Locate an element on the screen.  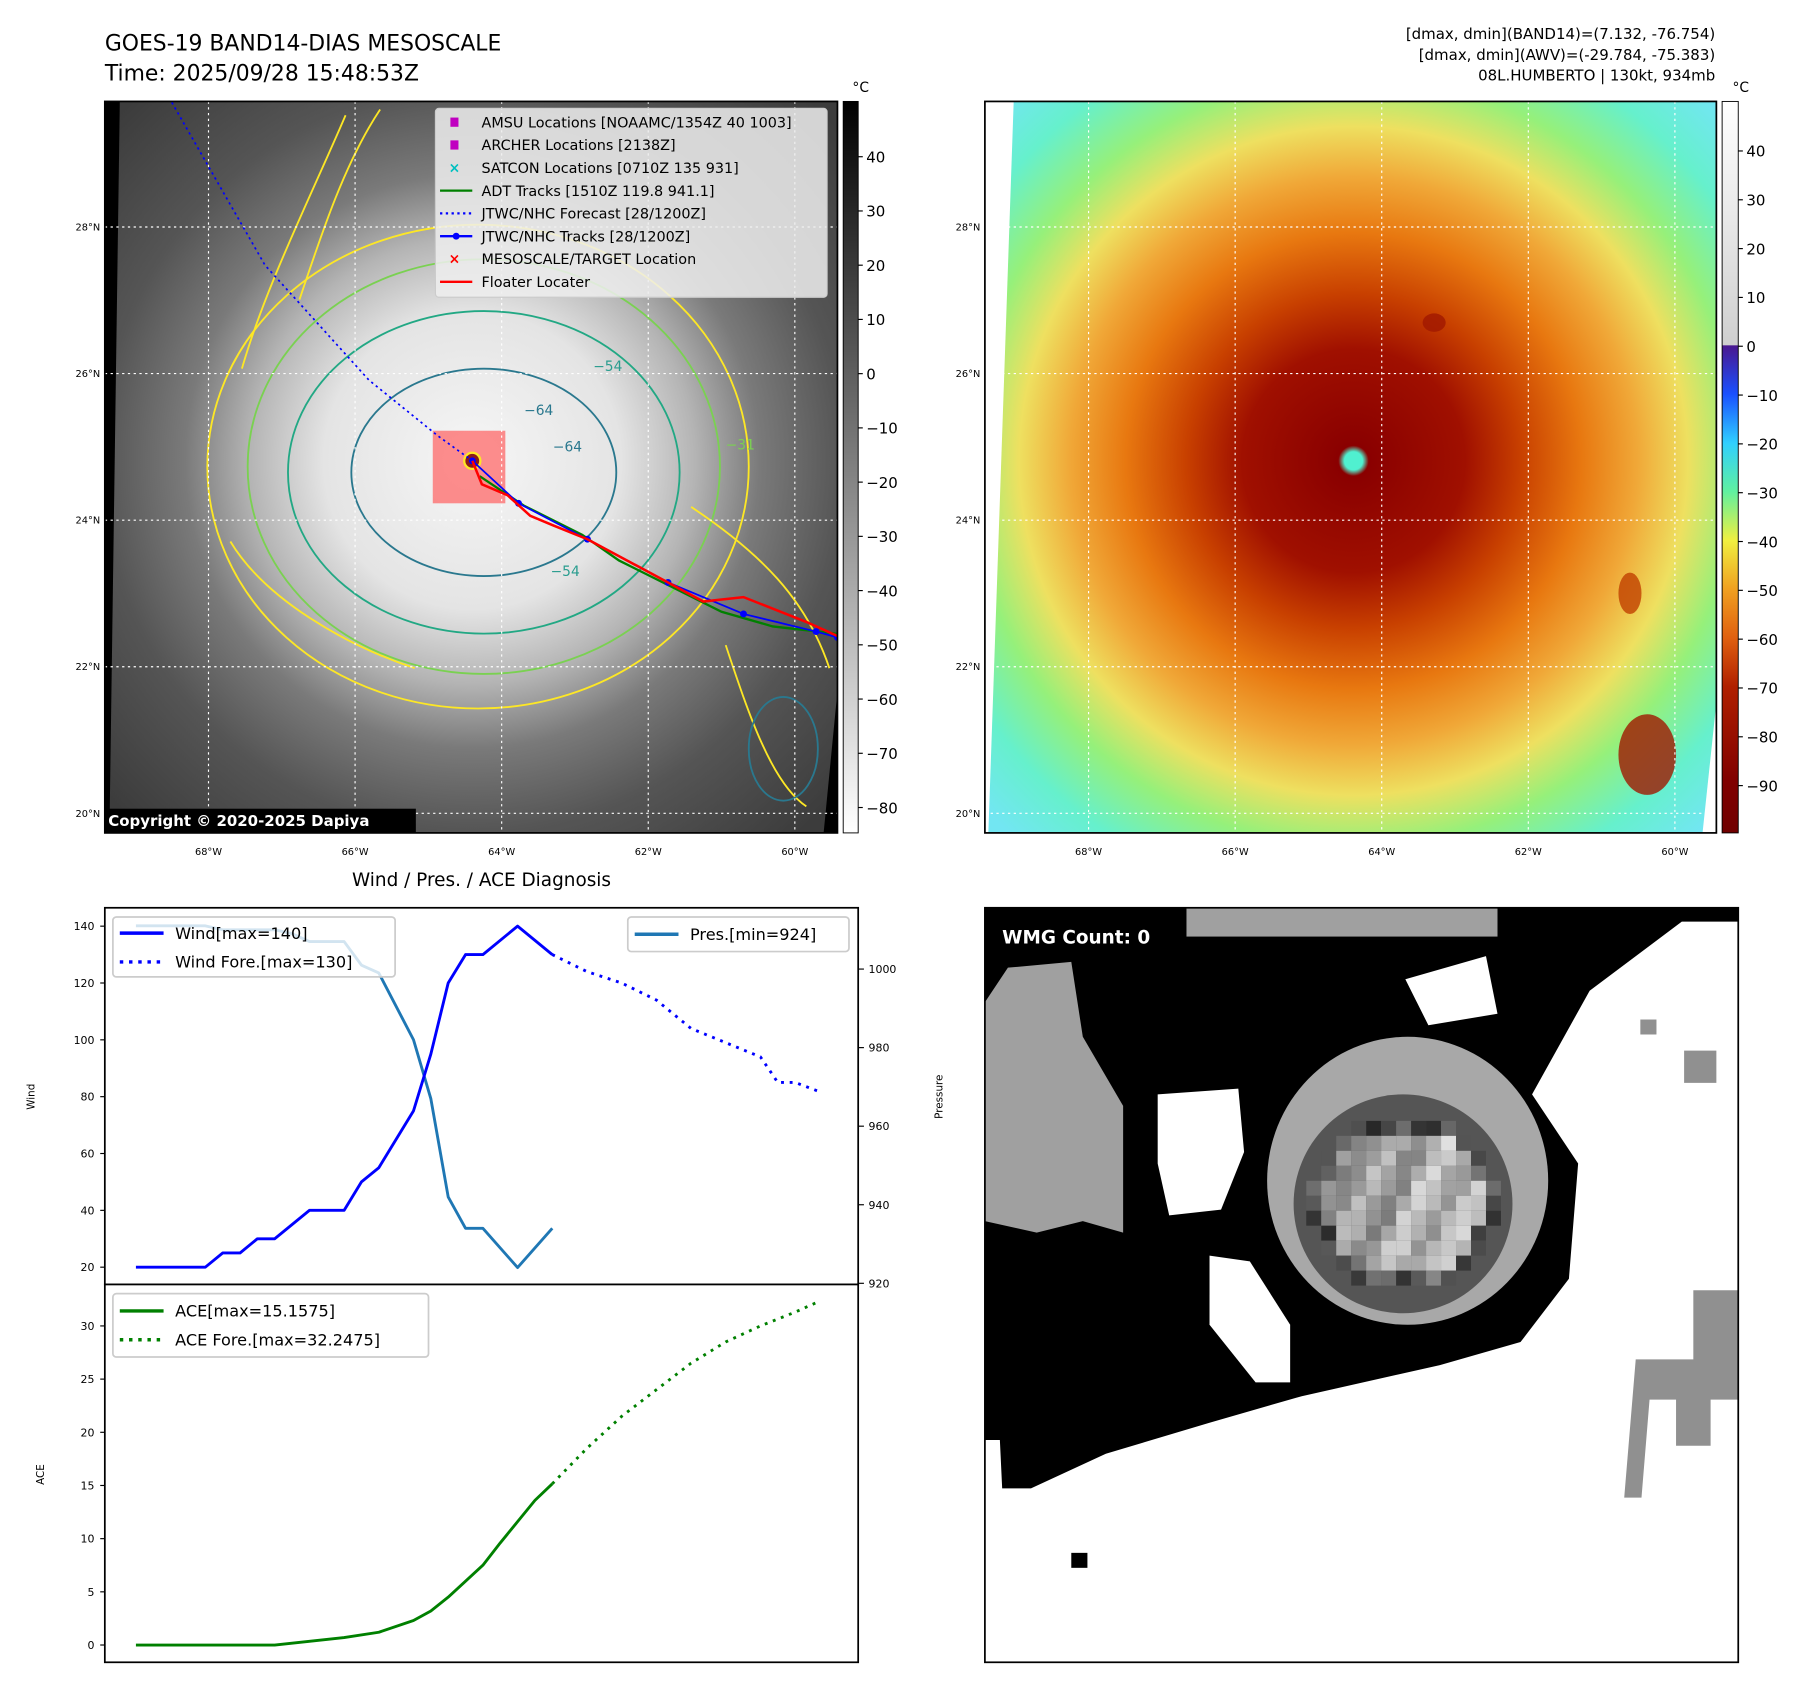
longitude-label: 60°W is located at coordinates (794, 852).